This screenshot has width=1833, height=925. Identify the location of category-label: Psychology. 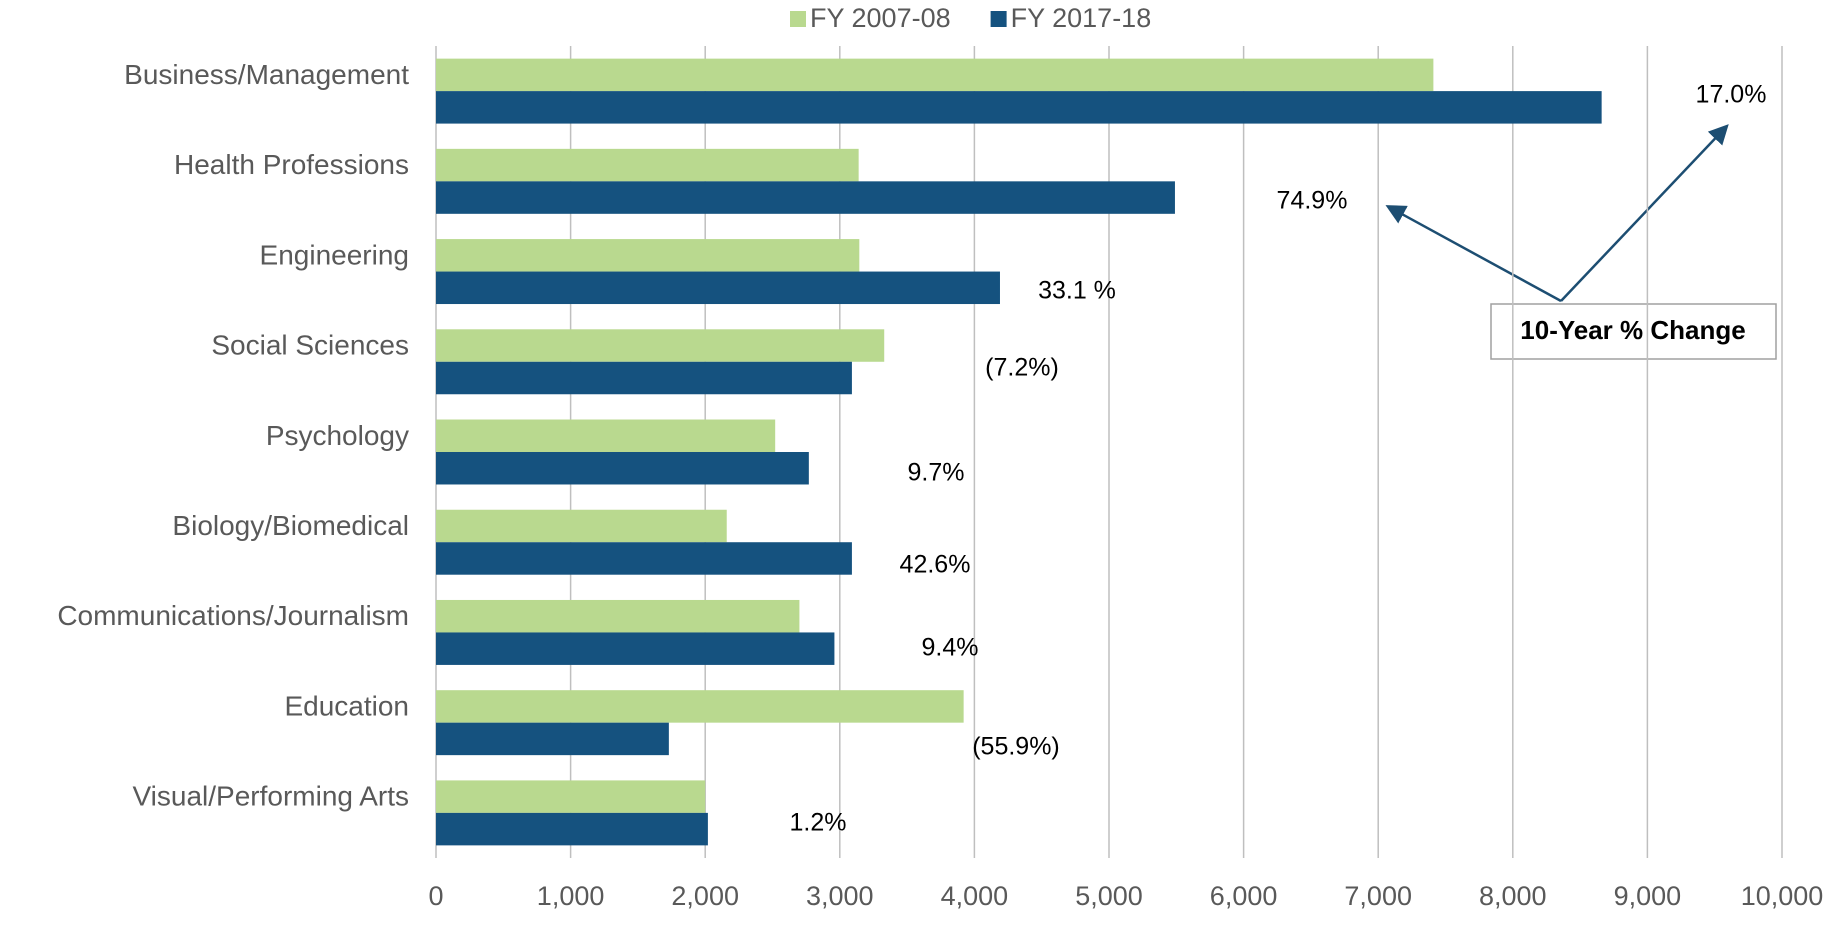
(337, 435).